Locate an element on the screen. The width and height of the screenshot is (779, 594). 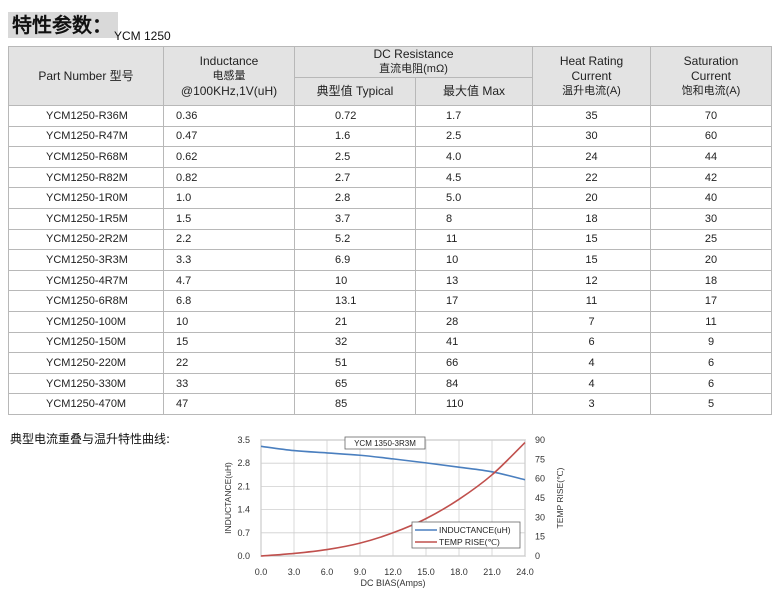
cell-part-number: YCM1250-3R3M is located at coordinates (86, 260).